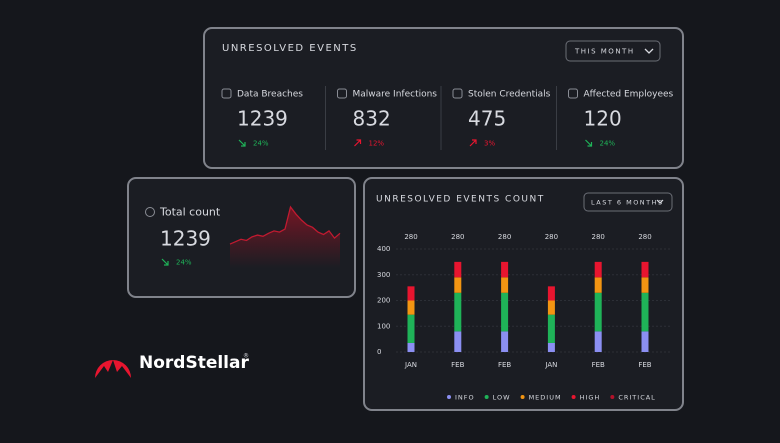 Image resolution: width=780 pixels, height=443 pixels. I want to click on metric-change: 3%, so click(489, 144).